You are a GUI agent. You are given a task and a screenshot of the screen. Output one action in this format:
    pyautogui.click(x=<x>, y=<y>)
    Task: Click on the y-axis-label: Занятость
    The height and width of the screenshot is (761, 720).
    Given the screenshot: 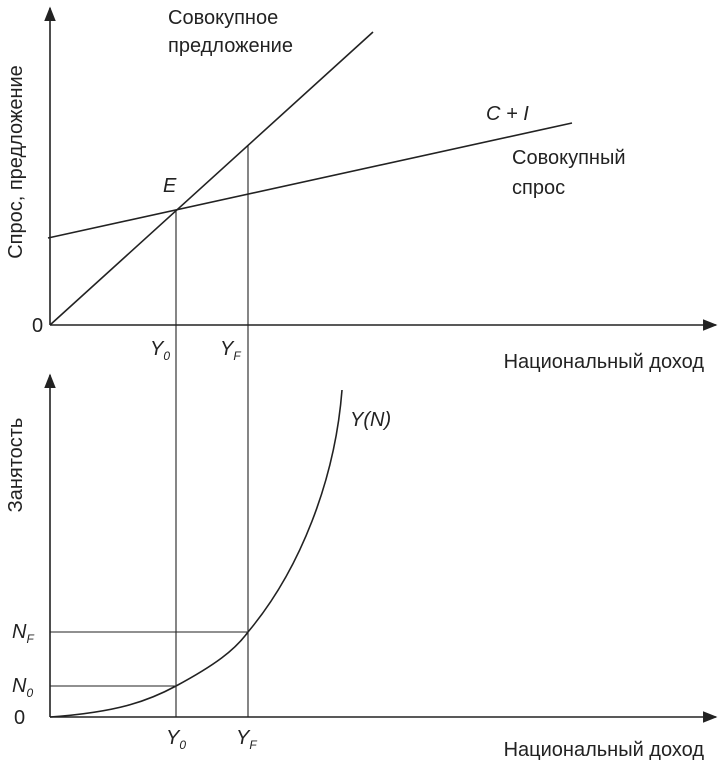 What is the action you would take?
    pyautogui.click(x=16, y=465)
    